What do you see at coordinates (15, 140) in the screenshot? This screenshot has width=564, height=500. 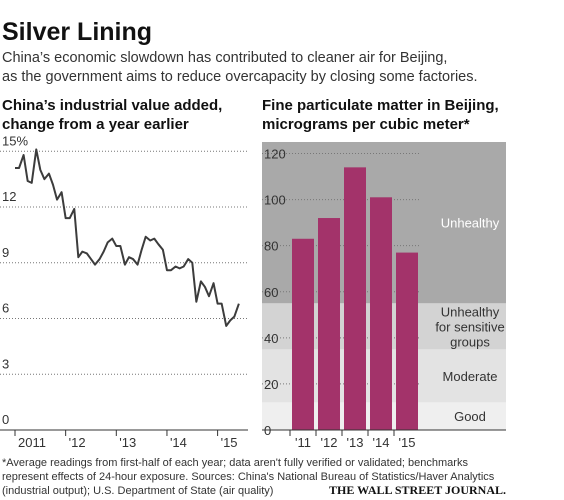 I see `y-tick-label: 15%` at bounding box center [15, 140].